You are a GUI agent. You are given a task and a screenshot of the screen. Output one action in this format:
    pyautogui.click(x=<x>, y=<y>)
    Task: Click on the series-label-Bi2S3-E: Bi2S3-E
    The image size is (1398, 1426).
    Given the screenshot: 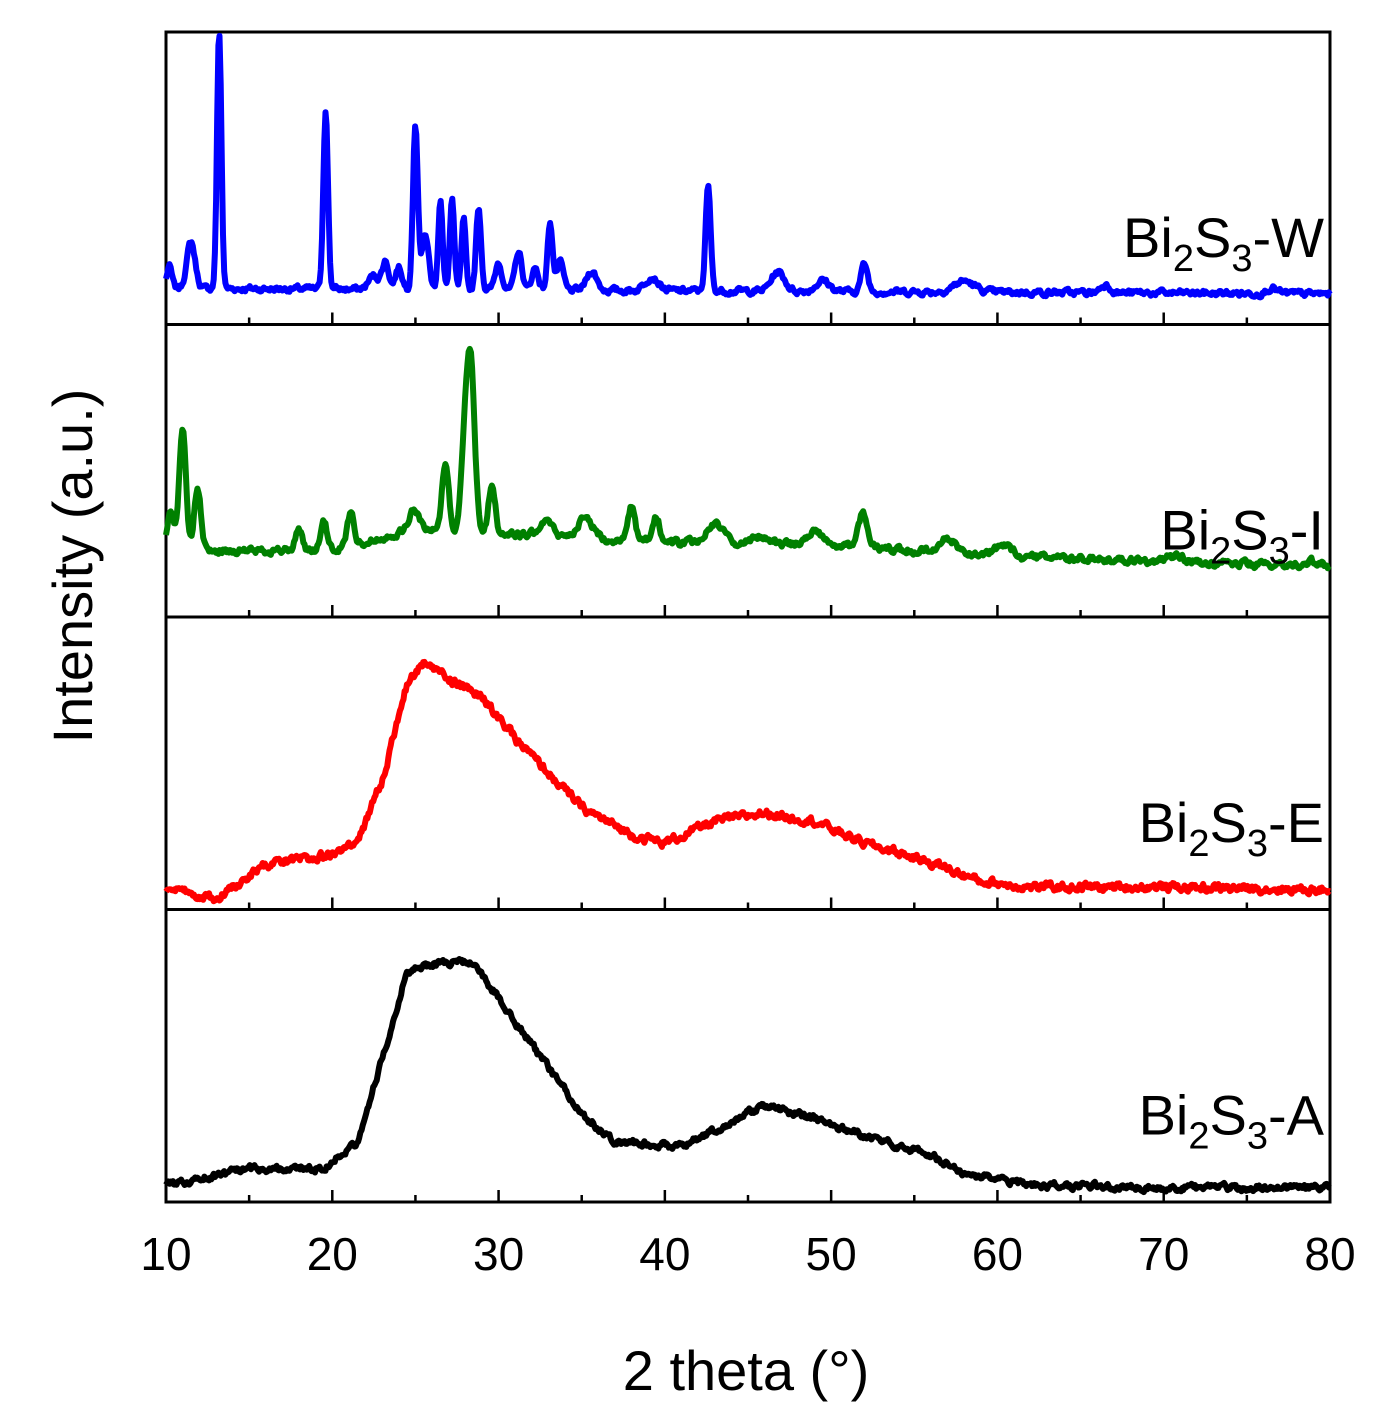 What is the action you would take?
    pyautogui.click(x=1231, y=828)
    